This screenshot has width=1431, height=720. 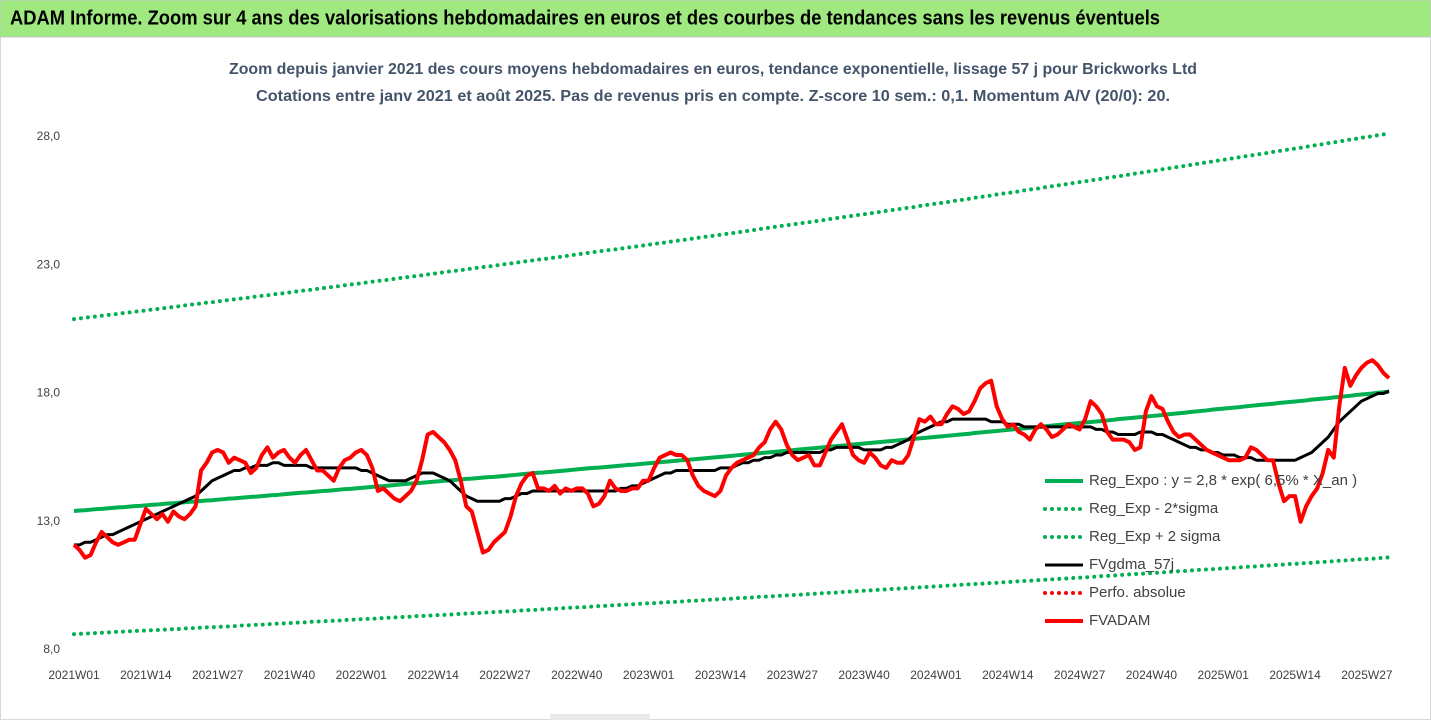 What do you see at coordinates (1295, 675) in the screenshot?
I see `x-tick-label: 2025W14` at bounding box center [1295, 675].